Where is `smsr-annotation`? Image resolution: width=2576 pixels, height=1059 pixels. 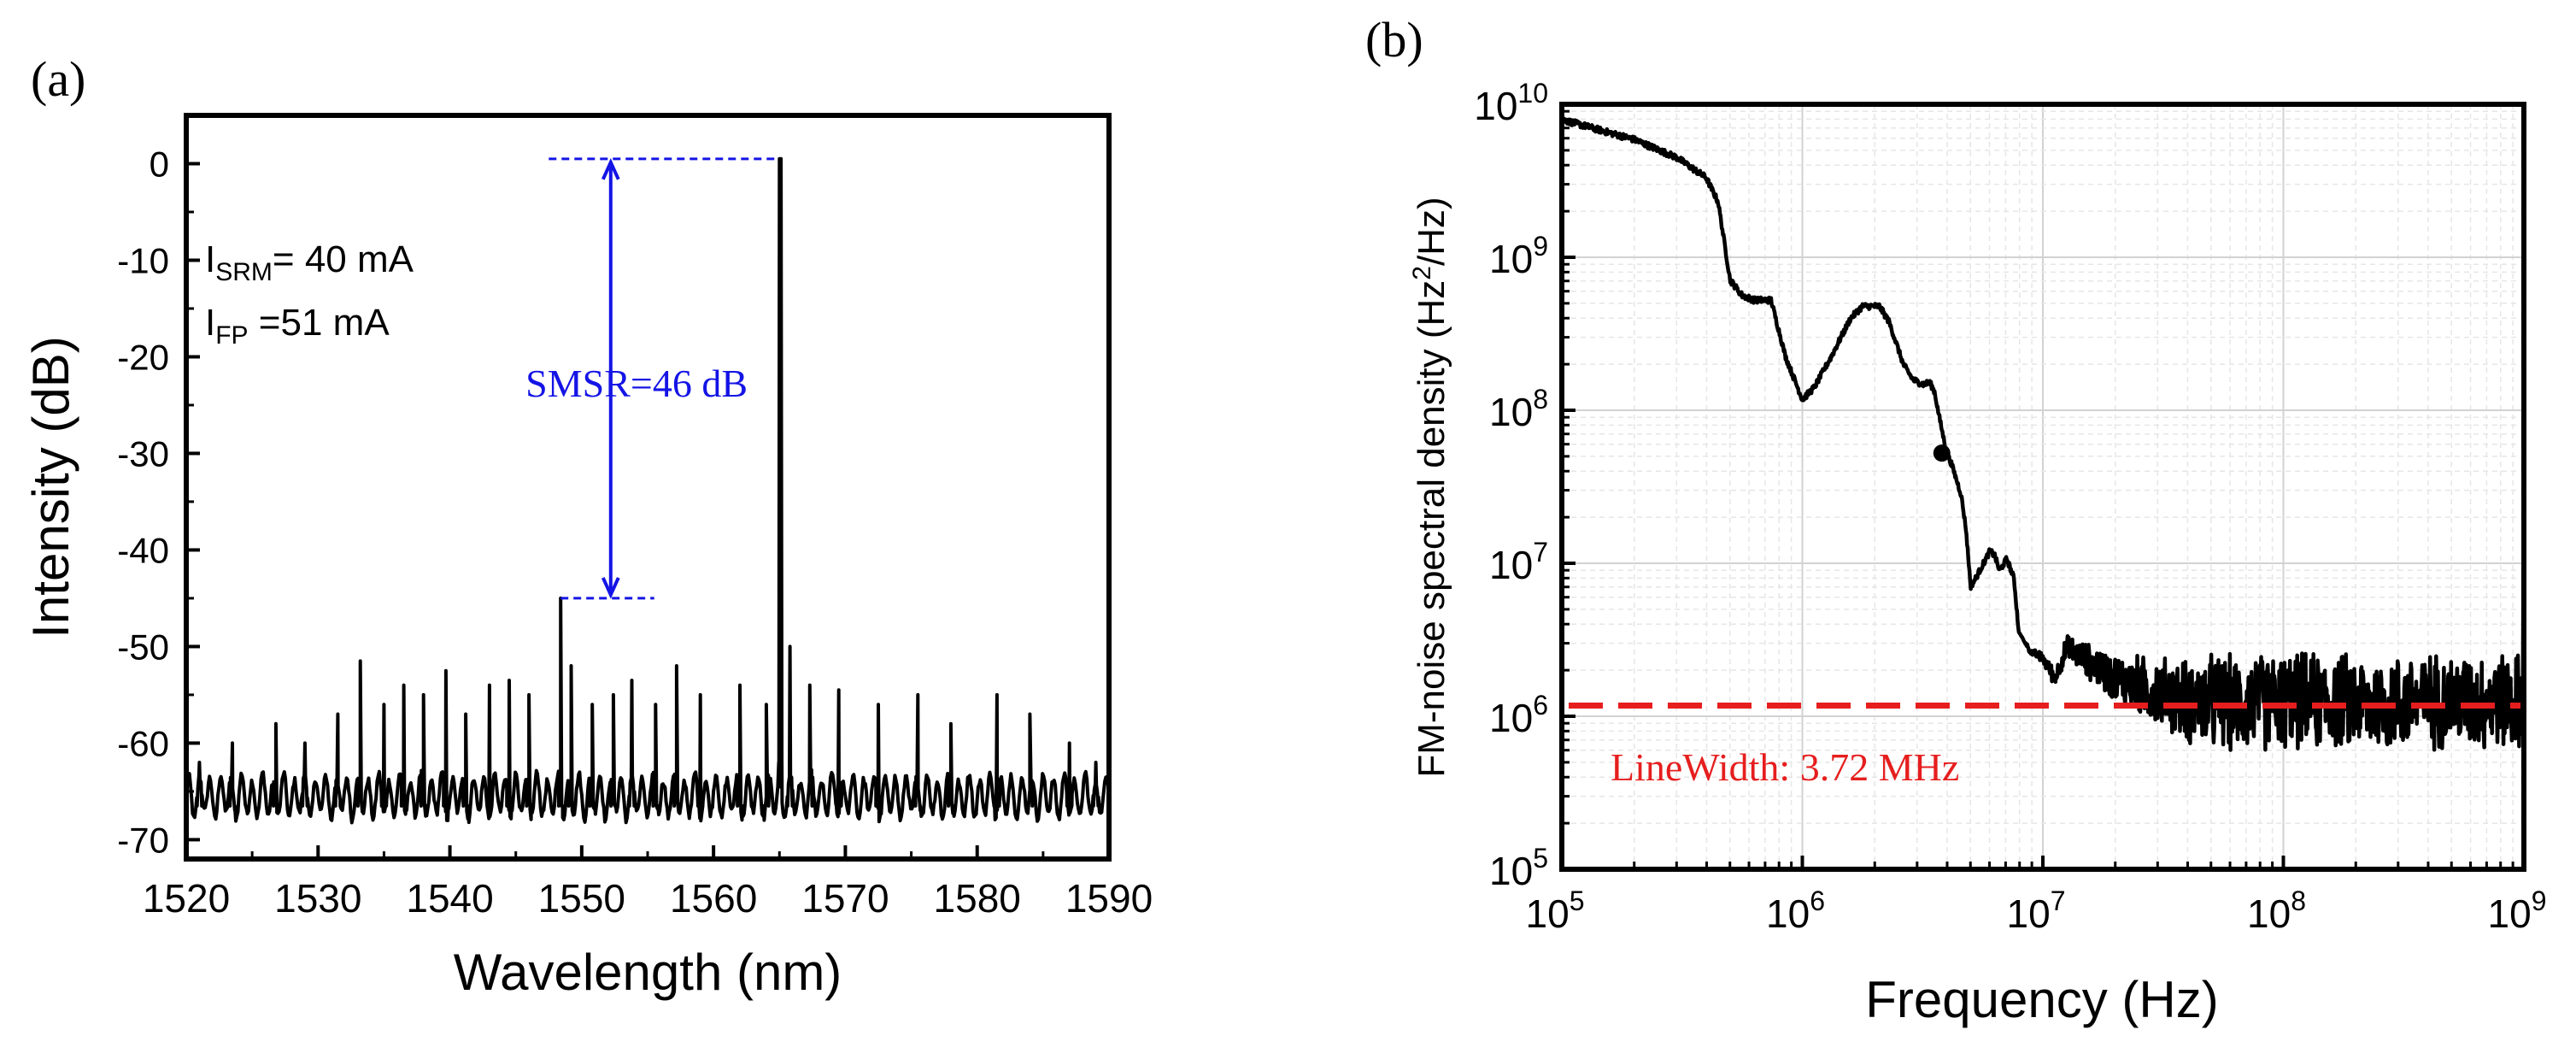 smsr-annotation is located at coordinates (664, 378).